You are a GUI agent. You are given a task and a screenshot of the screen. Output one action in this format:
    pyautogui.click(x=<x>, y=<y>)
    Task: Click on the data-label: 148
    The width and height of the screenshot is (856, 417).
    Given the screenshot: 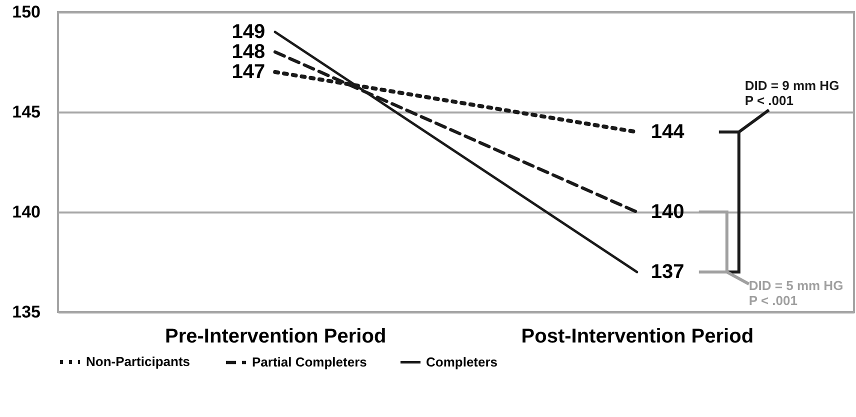 What is the action you would take?
    pyautogui.click(x=249, y=52)
    